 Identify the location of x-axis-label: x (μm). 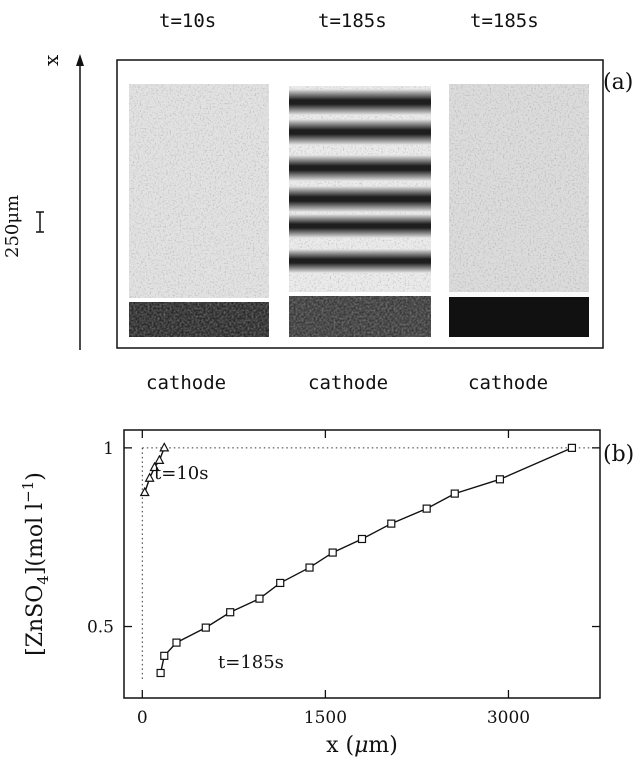
(362, 745).